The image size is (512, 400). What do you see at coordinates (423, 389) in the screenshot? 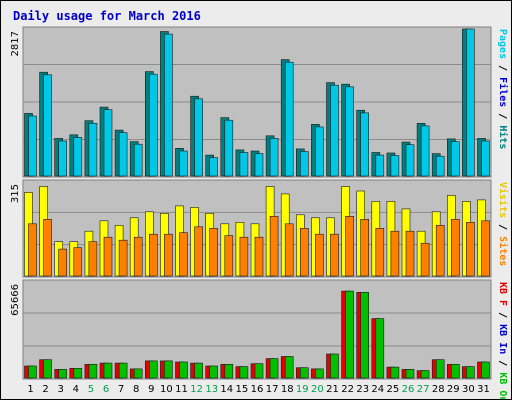
I see `x-tick-label: 27` at bounding box center [423, 389].